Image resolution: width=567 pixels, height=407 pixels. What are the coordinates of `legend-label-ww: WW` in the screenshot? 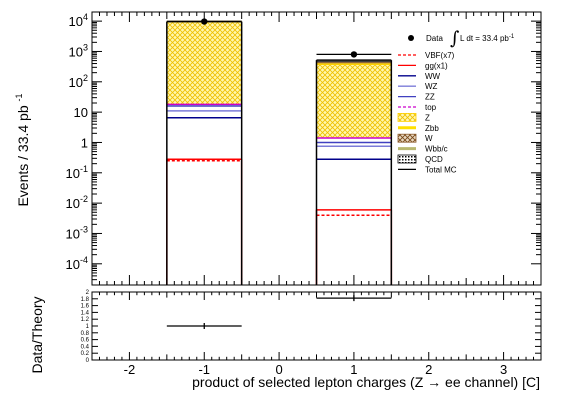 It's located at (433, 76).